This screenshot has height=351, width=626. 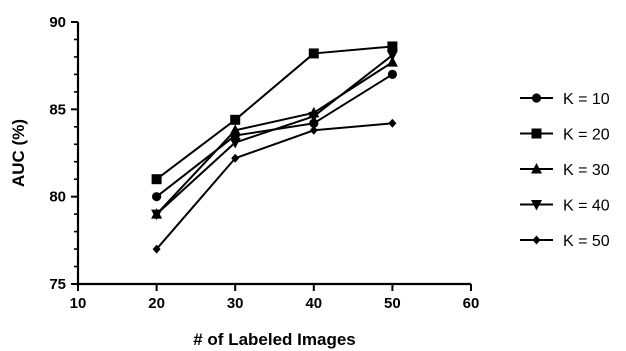 What do you see at coordinates (392, 303) in the screenshot?
I see `x-tick-label: 50` at bounding box center [392, 303].